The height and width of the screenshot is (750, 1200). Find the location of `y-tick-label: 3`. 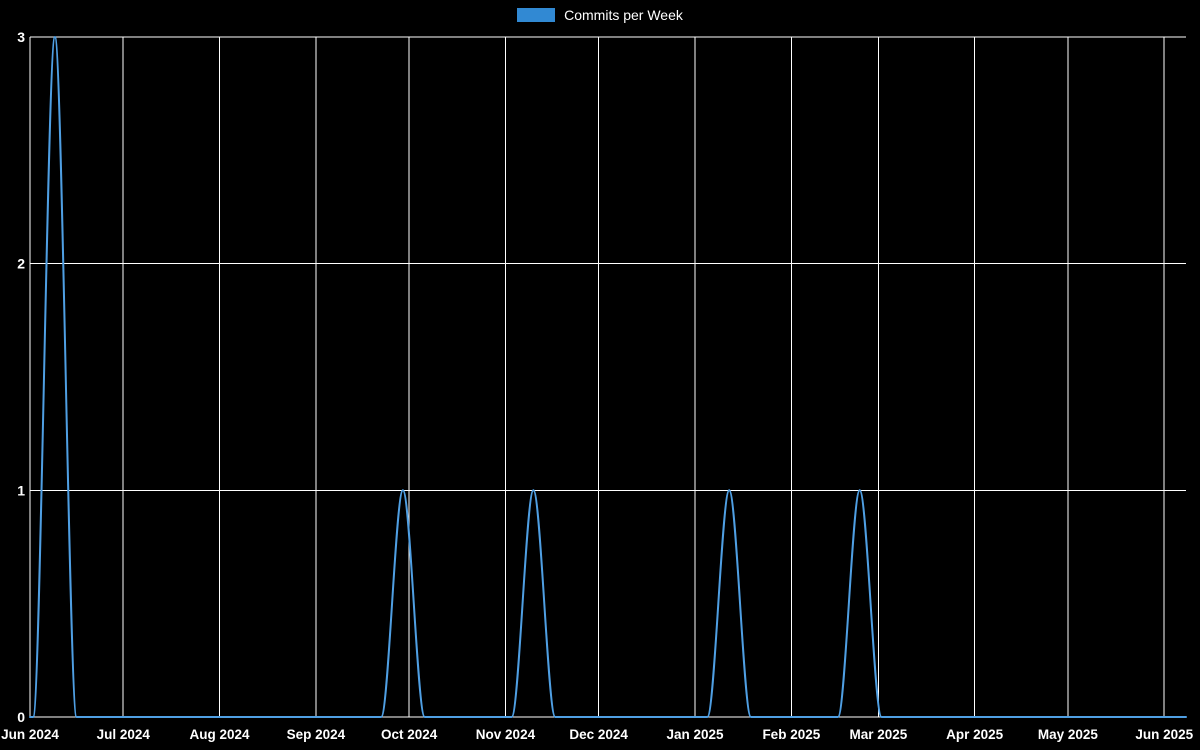

y-tick-label: 3 is located at coordinates (21, 37).